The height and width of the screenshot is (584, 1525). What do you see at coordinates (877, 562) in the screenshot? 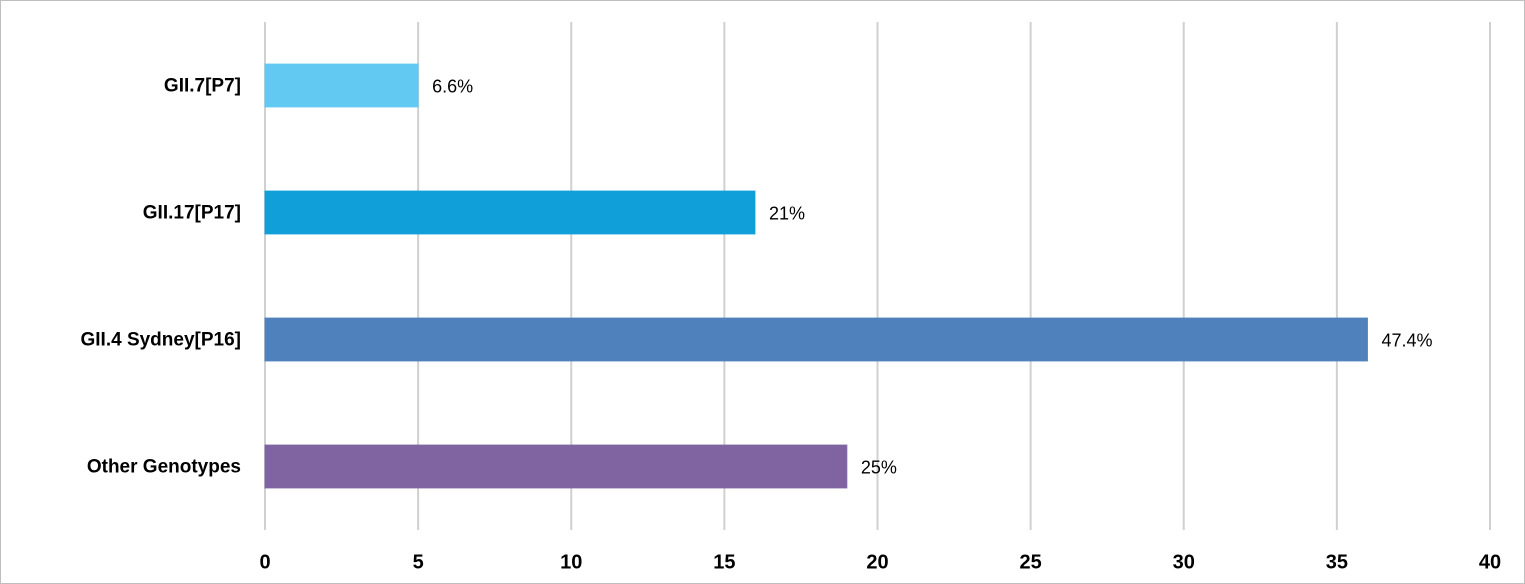
I see `x-tick-label: 20` at bounding box center [877, 562].